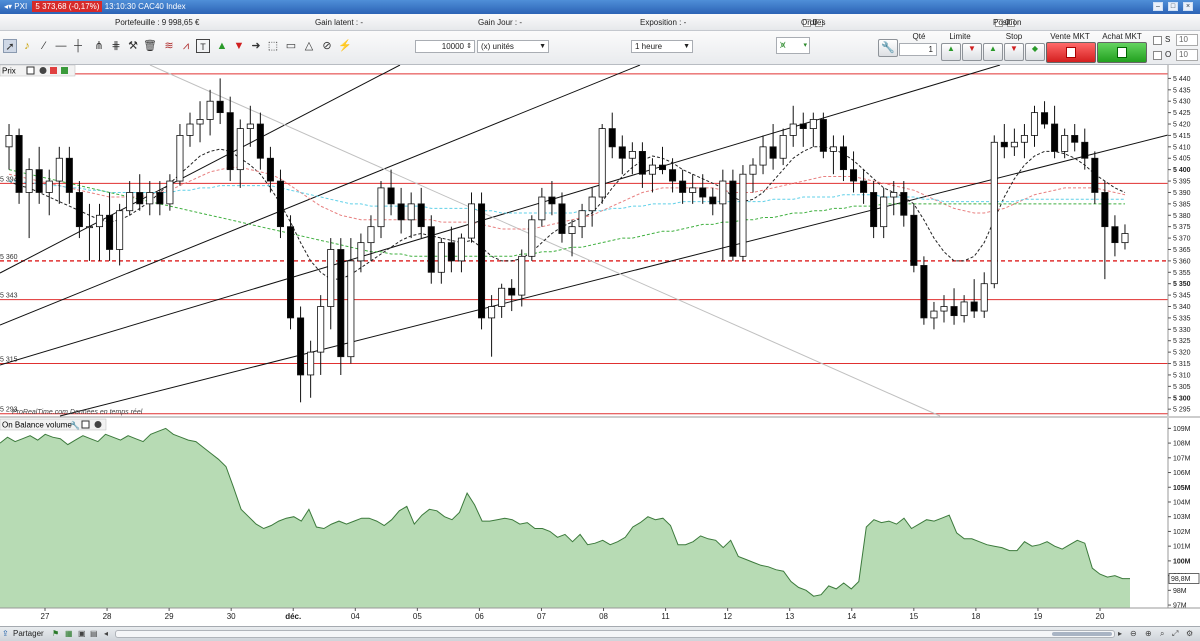  What do you see at coordinates (27, 46) in the screenshot?
I see `alert-bell-icon: ♪` at bounding box center [27, 46].